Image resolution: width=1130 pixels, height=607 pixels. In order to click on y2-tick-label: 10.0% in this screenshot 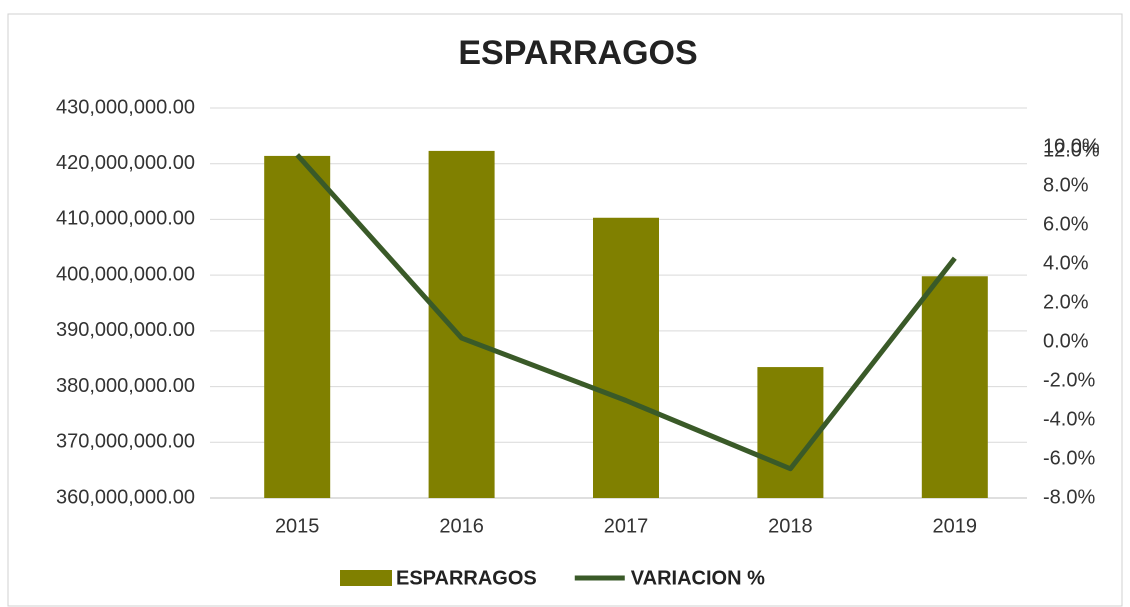, I will do `click(1071, 146)`.